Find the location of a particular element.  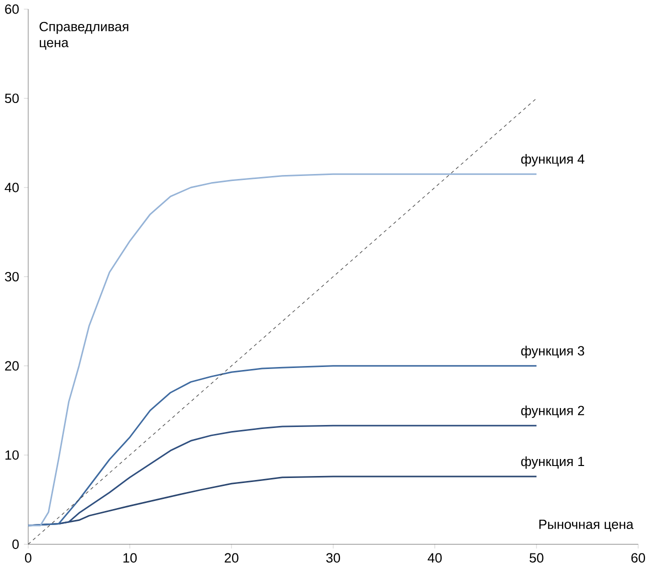

y-tick-label: 10 is located at coordinates (12, 455).